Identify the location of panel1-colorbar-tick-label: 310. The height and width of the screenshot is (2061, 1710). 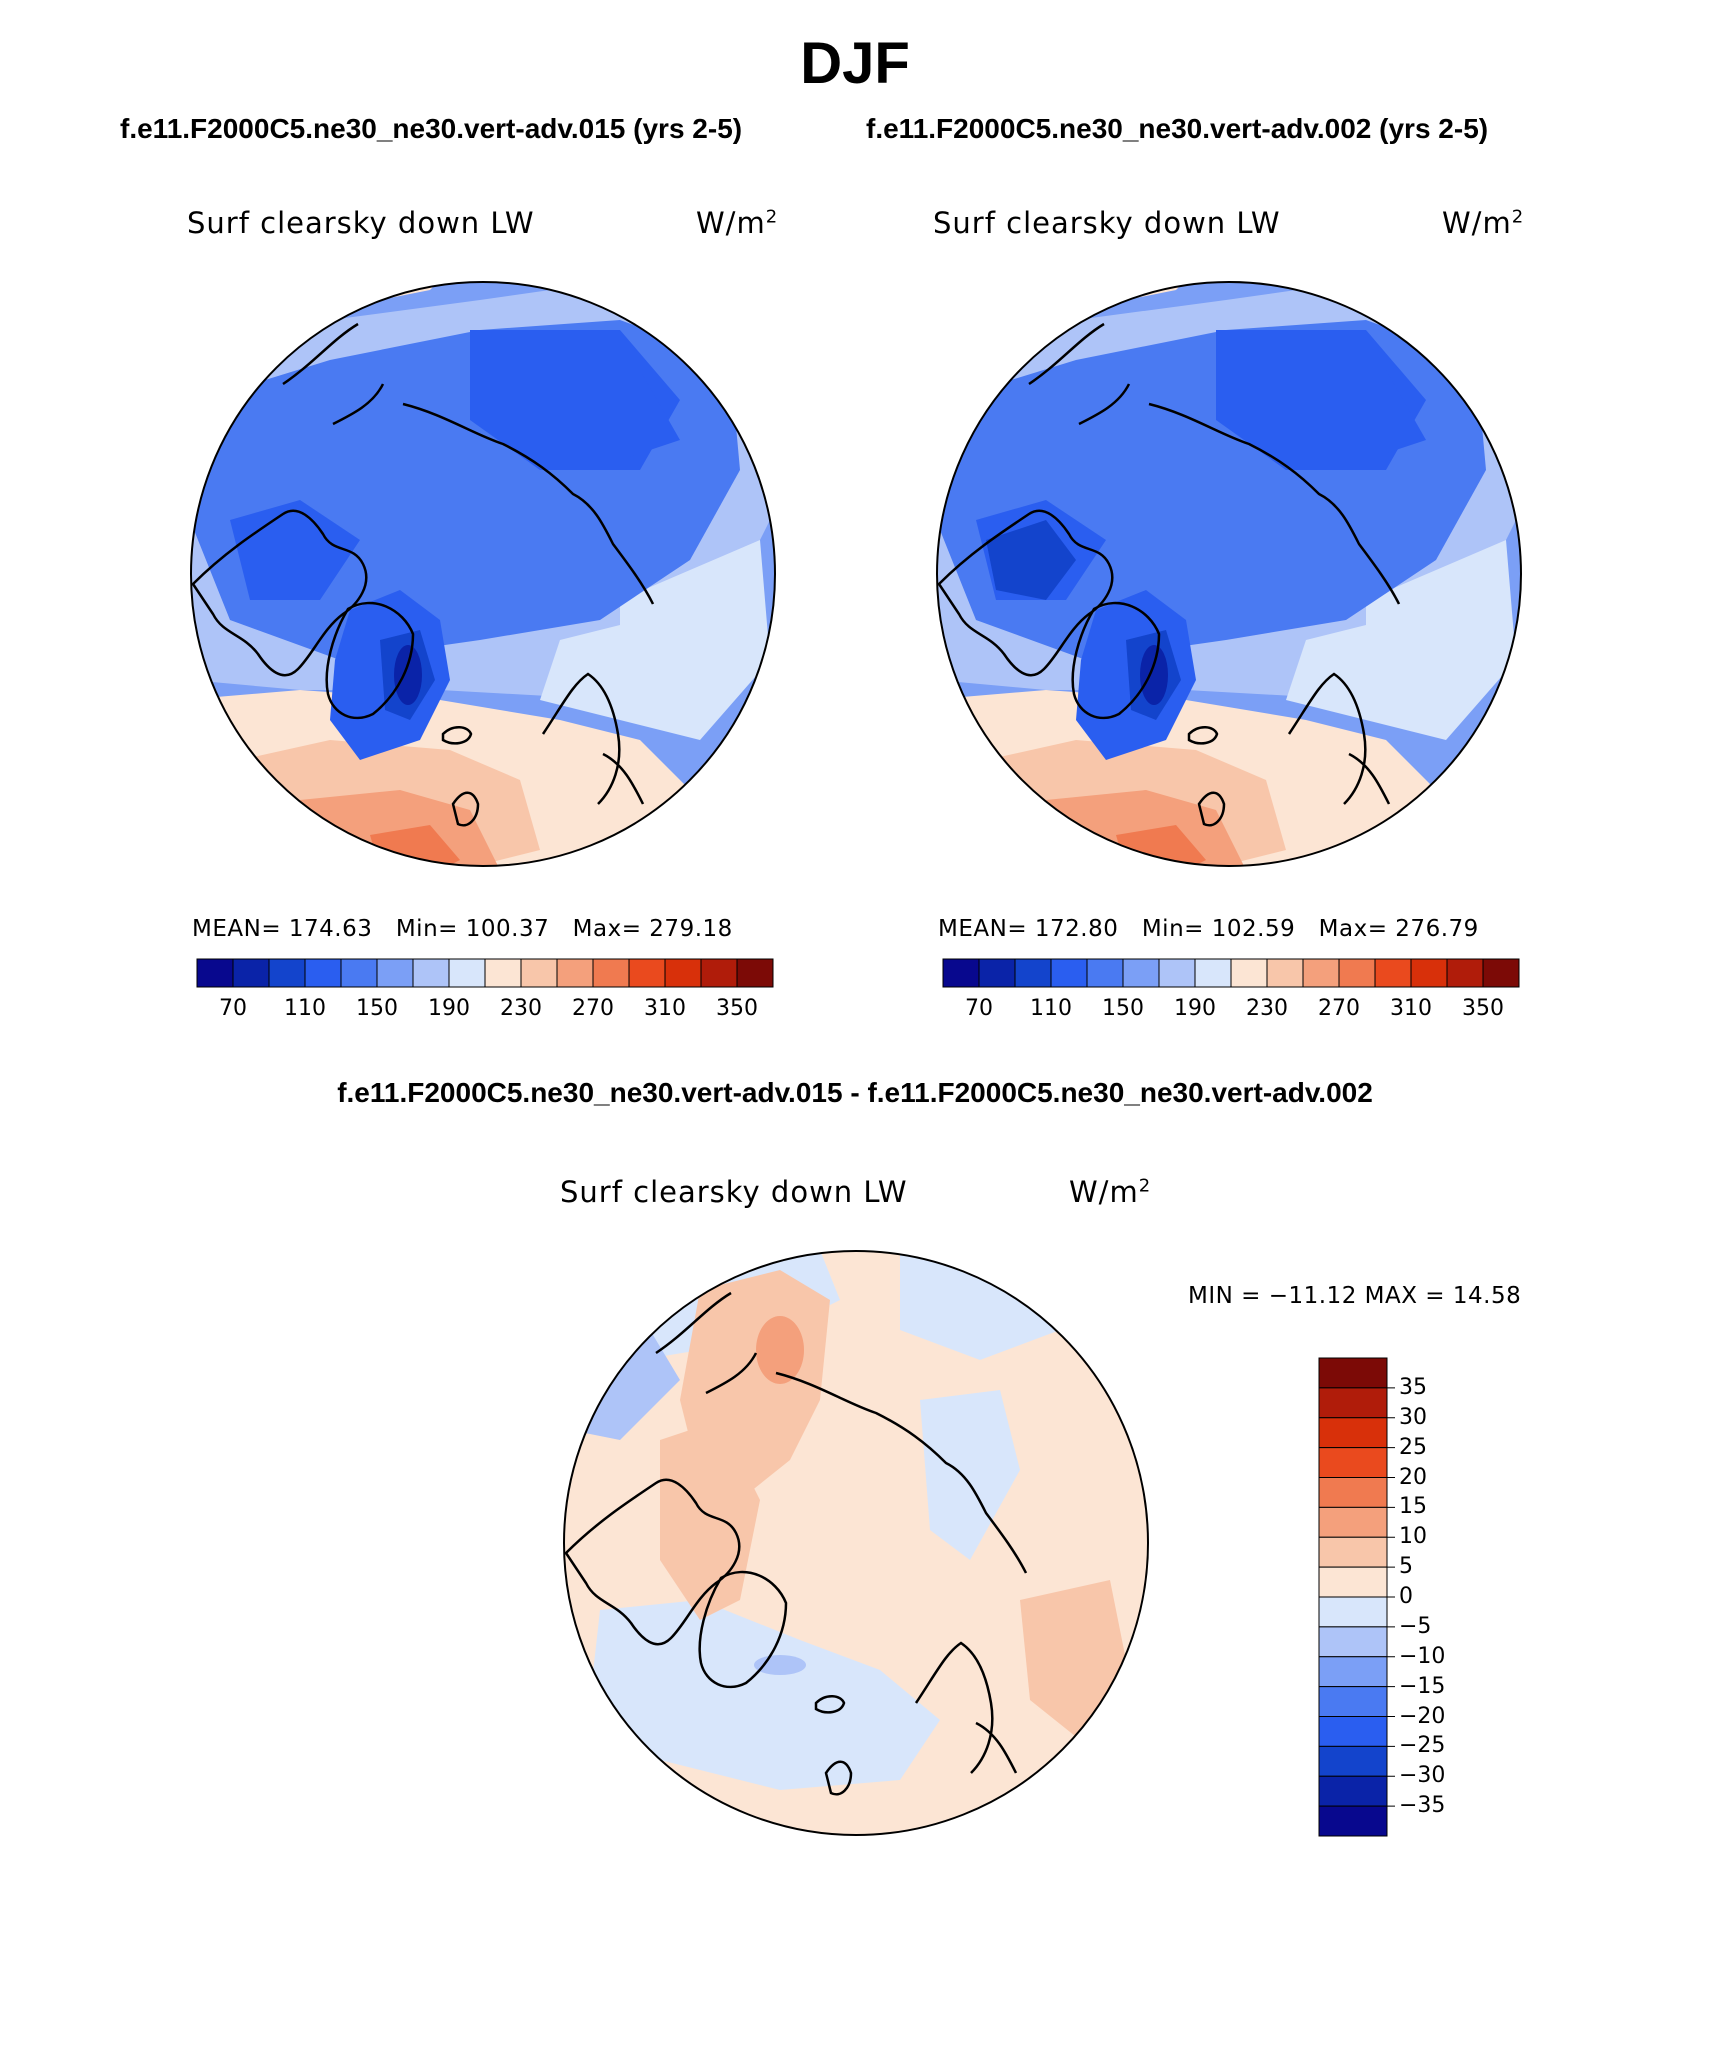
(665, 1008).